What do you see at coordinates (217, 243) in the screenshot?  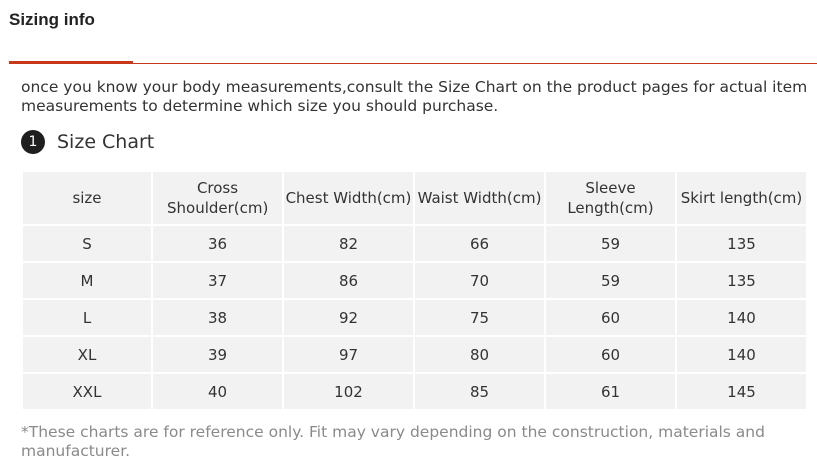 I see `table-cell: 36` at bounding box center [217, 243].